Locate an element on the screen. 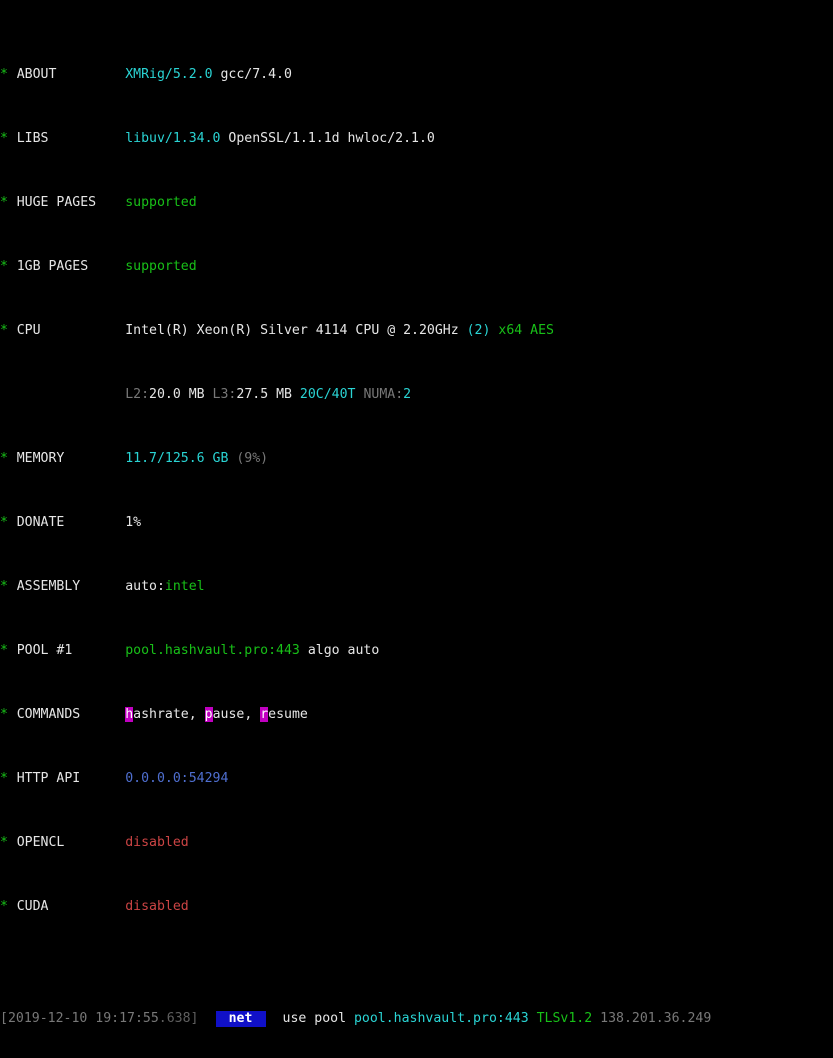  banner-row-cpu-cache: L2:20.0 MB L3:27.5 MB 20C/40T NUMA:2 is located at coordinates (416, 395).